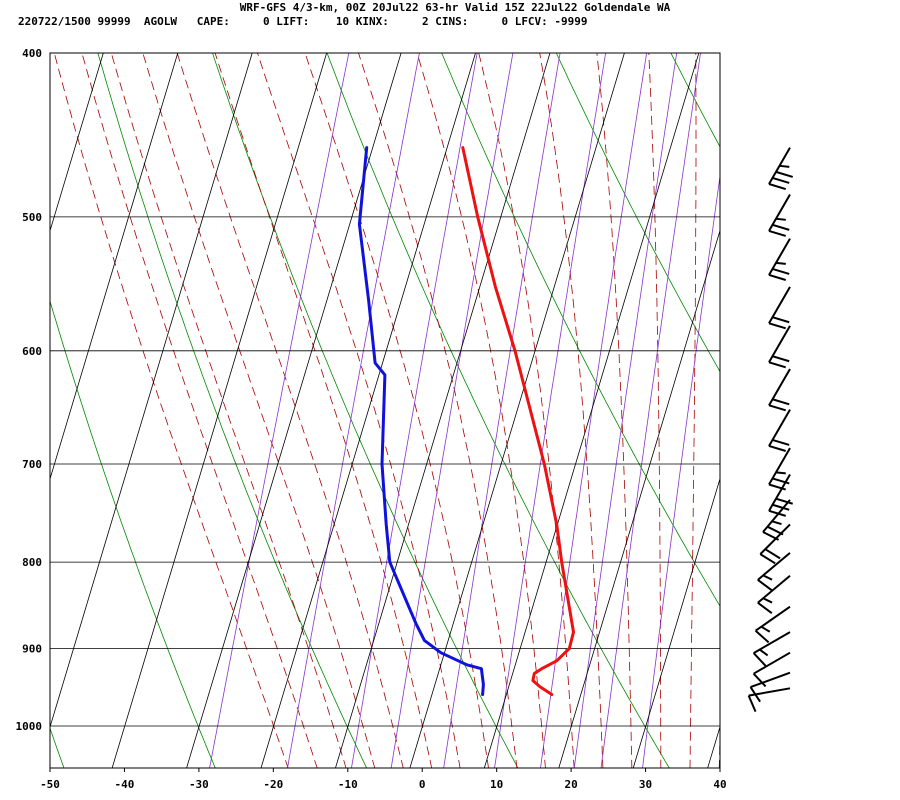 This screenshot has width=900, height=800. I want to click on temperature-tick-label: 0, so click(422, 784).